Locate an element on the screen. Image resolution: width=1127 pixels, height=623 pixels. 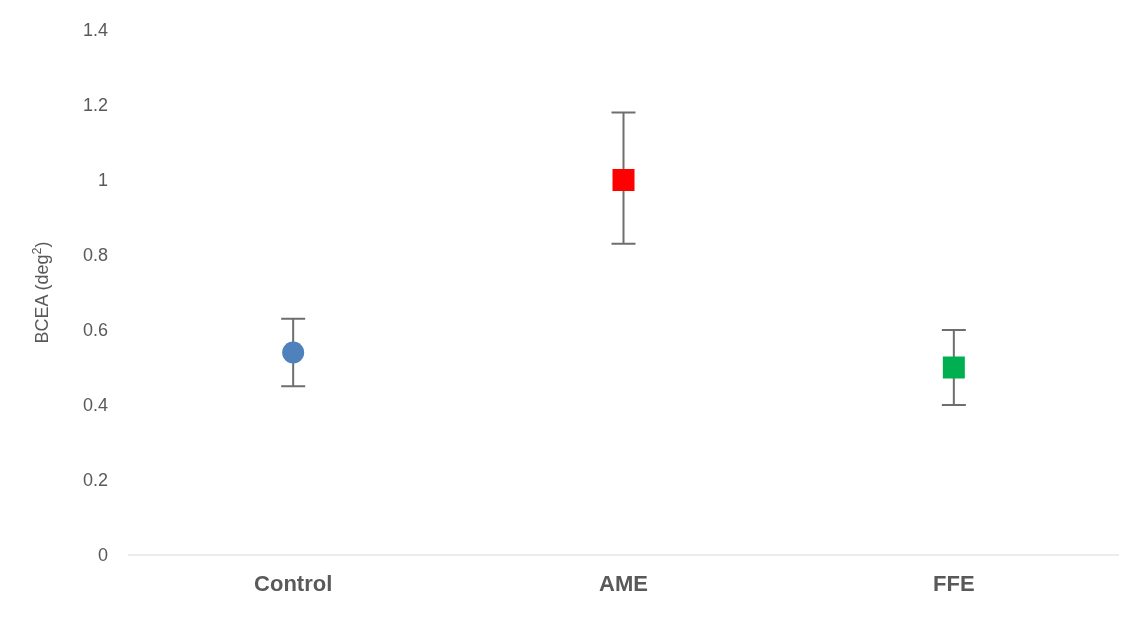
x-tick-label: FFE is located at coordinates (954, 583).